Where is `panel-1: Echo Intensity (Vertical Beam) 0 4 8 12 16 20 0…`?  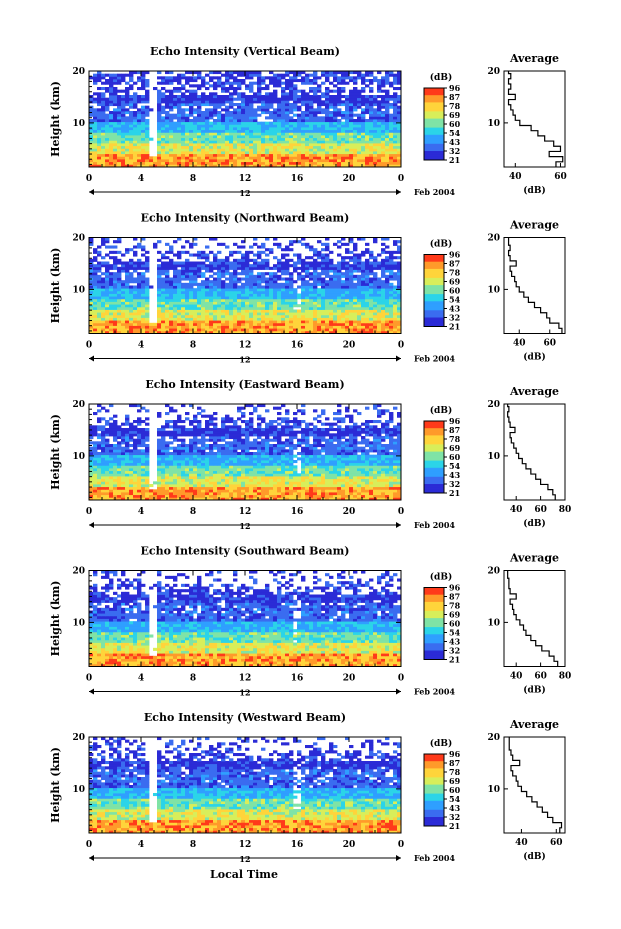 panel-1: Echo Intensity (Vertical Beam) 0 4 8 12 16 20 0… is located at coordinates (308, 121).